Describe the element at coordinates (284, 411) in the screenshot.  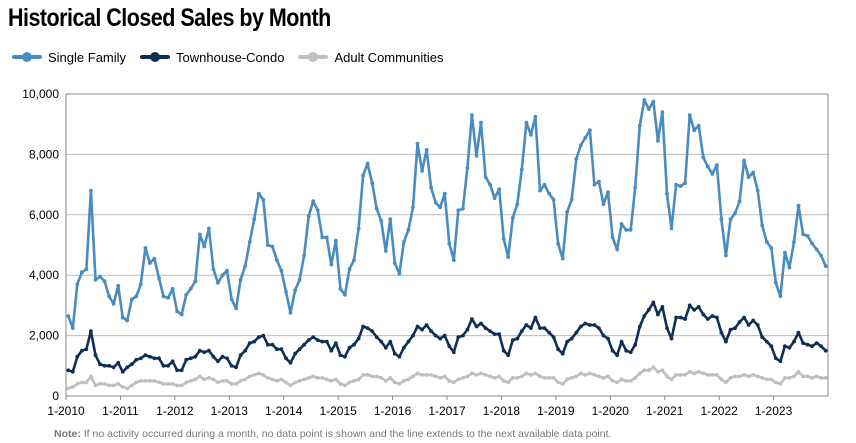
I see `x-tick-label: 1-2014` at that location.